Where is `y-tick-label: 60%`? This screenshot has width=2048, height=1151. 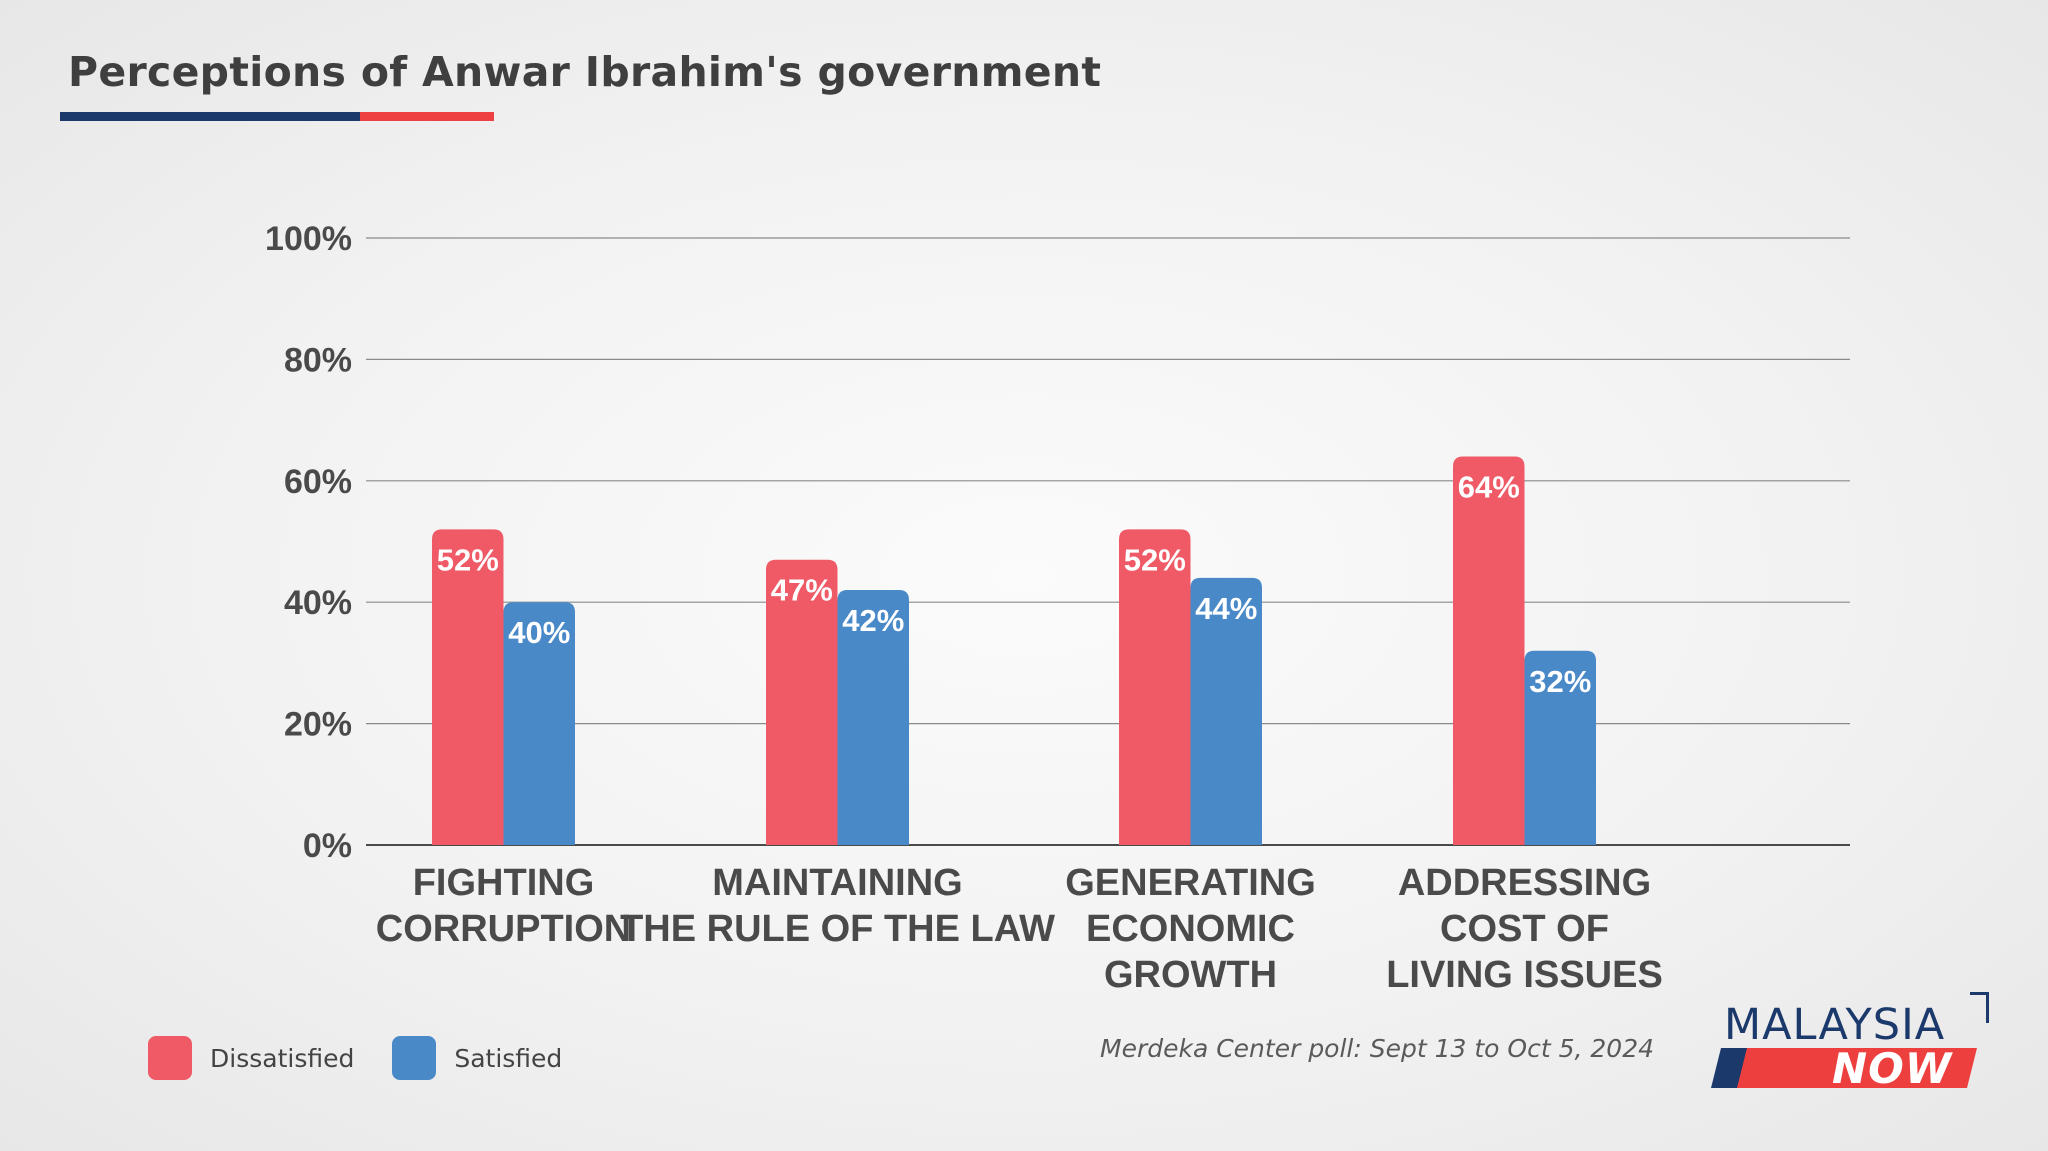 y-tick-label: 60% is located at coordinates (318, 482).